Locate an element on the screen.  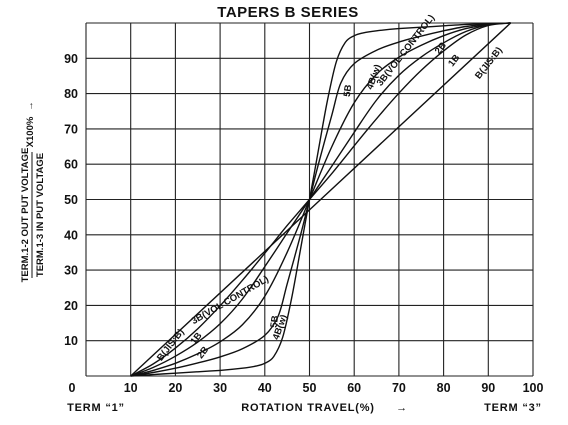
y-axis-label-denominator: TERM.1-3 IN PUT VOLTAGE is located at coordinates (40, 215).